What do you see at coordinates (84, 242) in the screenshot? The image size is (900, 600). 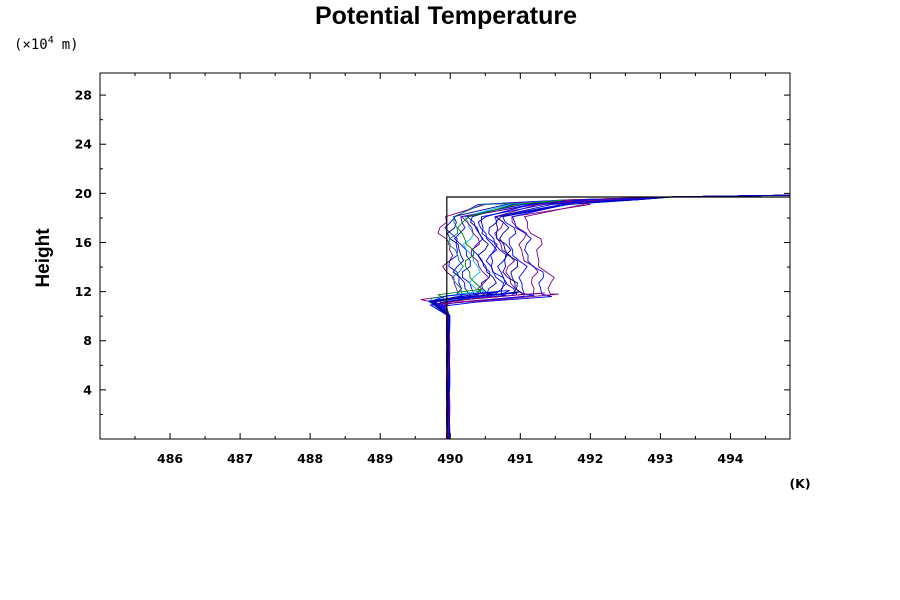 I see `y-tick-label: 16` at bounding box center [84, 242].